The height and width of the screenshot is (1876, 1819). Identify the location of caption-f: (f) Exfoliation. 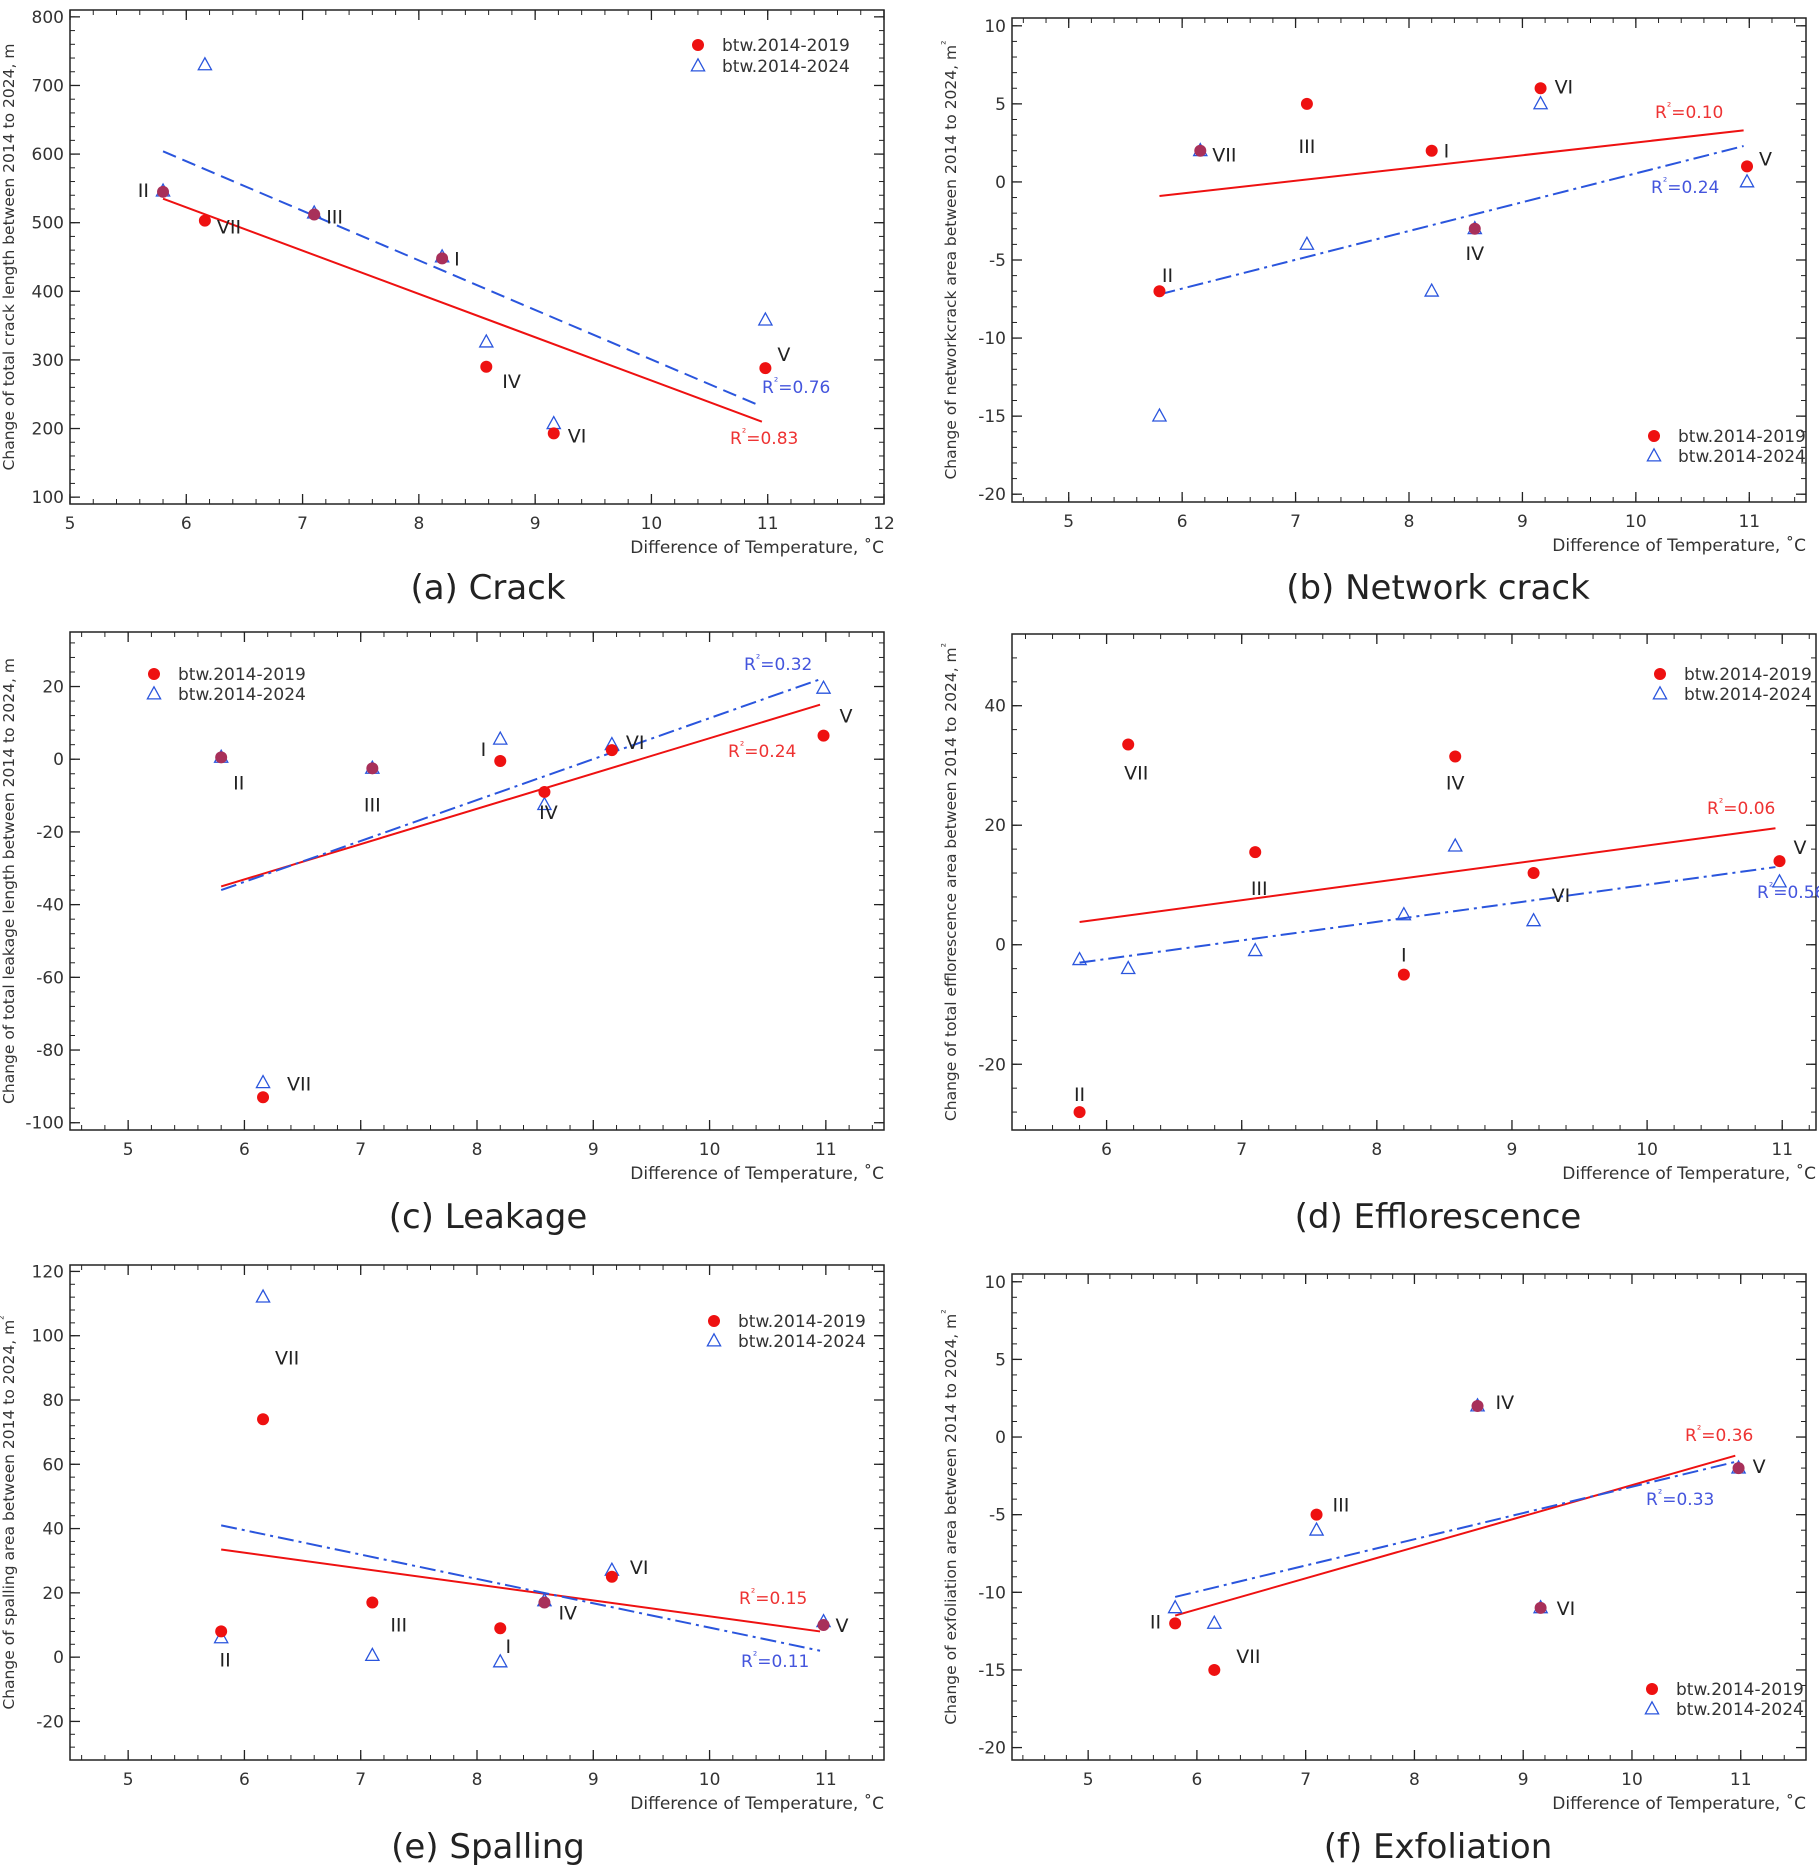
(1438, 1847).